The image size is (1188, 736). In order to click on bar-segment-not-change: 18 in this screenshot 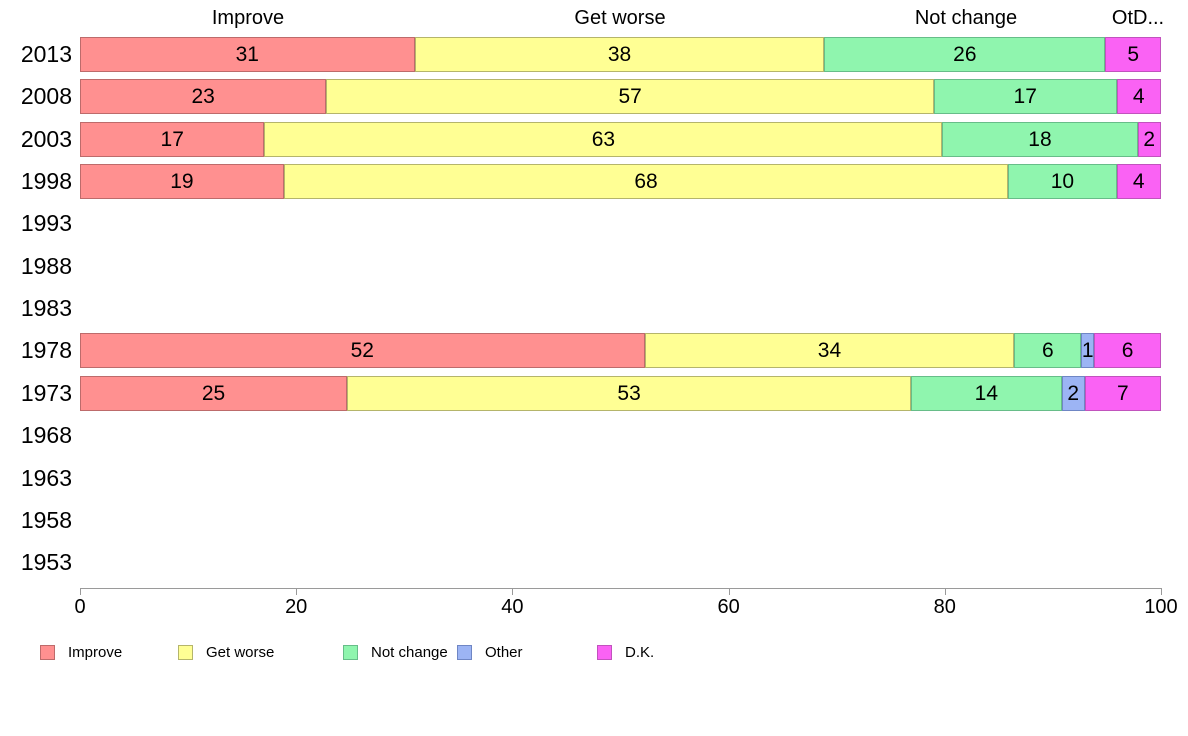, I will do `click(1040, 139)`.